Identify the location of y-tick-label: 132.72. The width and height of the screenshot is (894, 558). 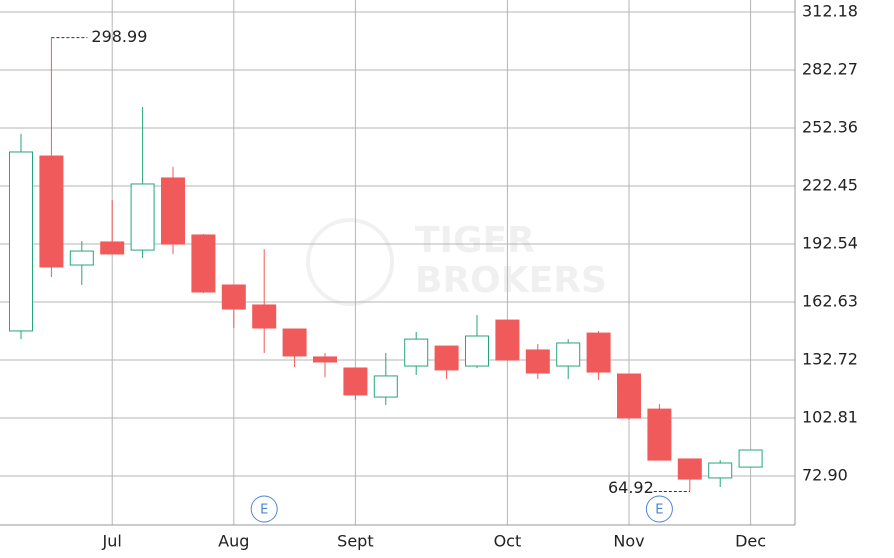
(830, 358).